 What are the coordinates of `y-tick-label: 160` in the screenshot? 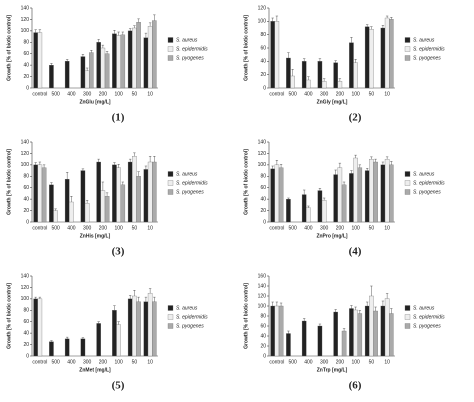 It's located at (262, 276).